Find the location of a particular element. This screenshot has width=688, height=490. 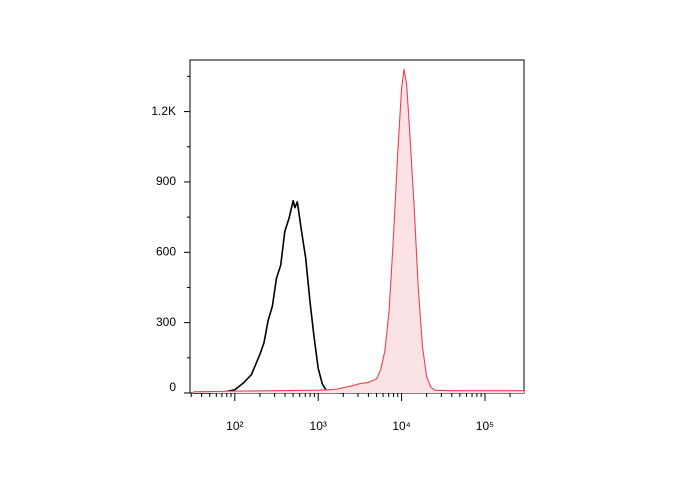

x-tick-label: 10⁴ is located at coordinates (401, 426).